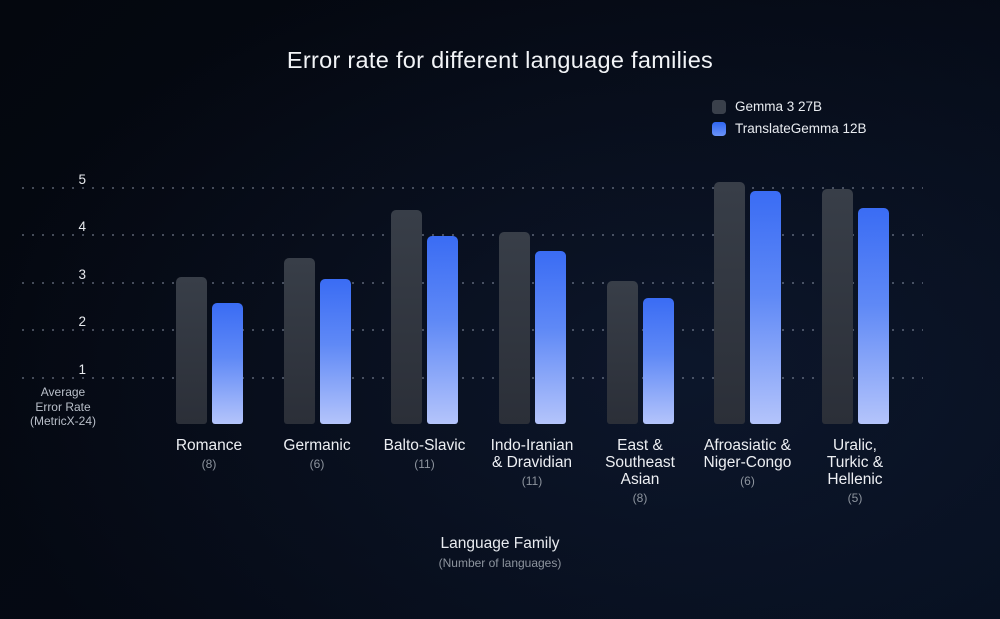 The image size is (1000, 619). Describe the element at coordinates (855, 462) in the screenshot. I see `category-label-line: Turkic &` at that location.